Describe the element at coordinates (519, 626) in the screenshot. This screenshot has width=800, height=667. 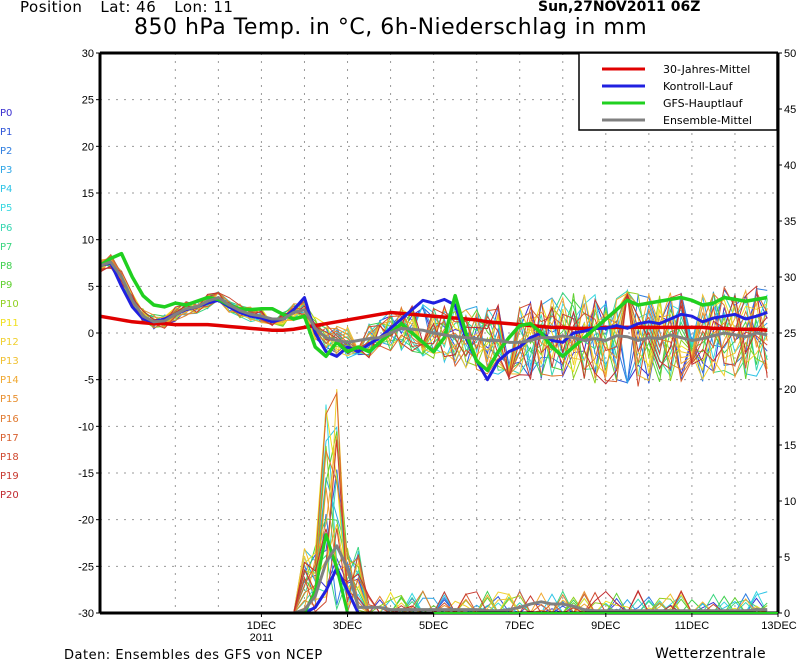
I see `x-tick-label: 7DEC` at that location.